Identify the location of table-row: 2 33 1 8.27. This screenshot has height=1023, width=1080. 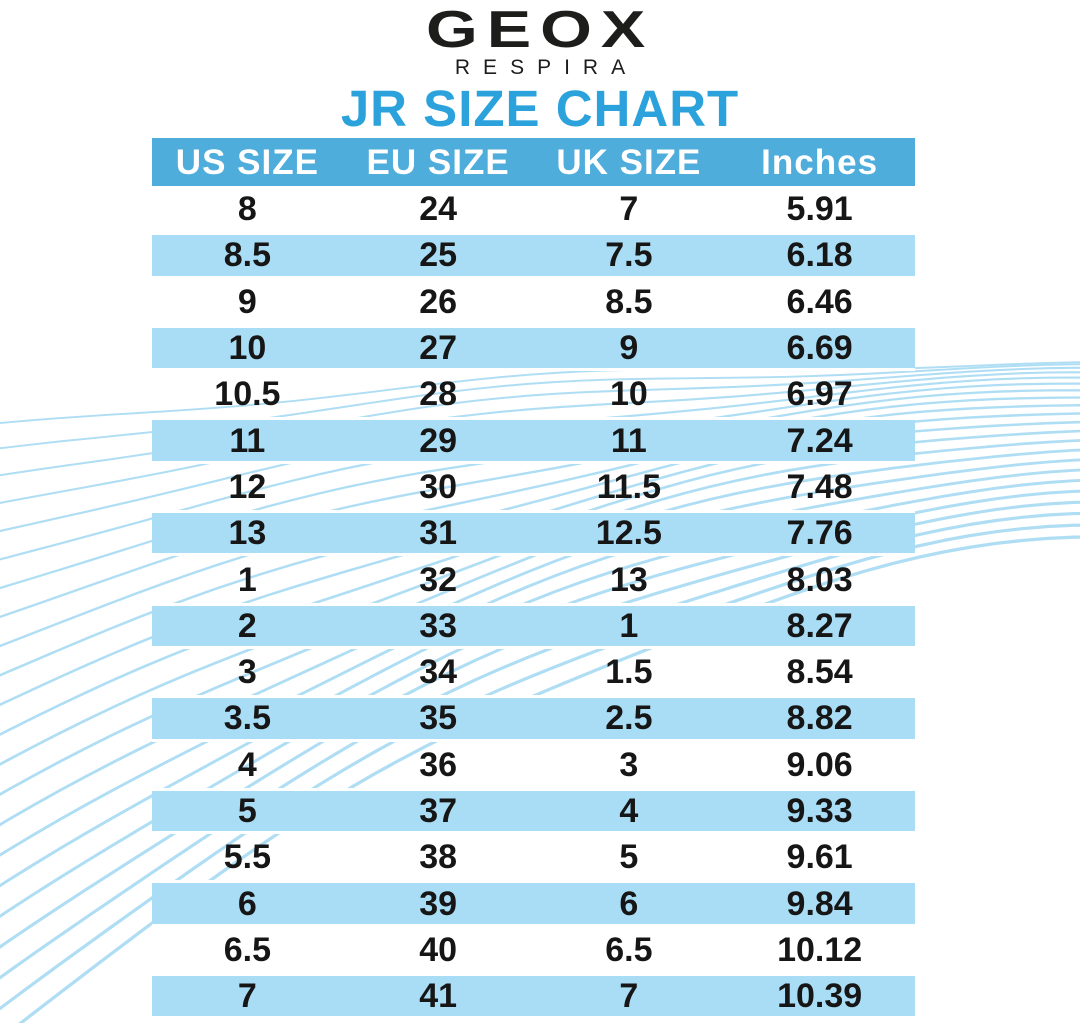
(533, 625).